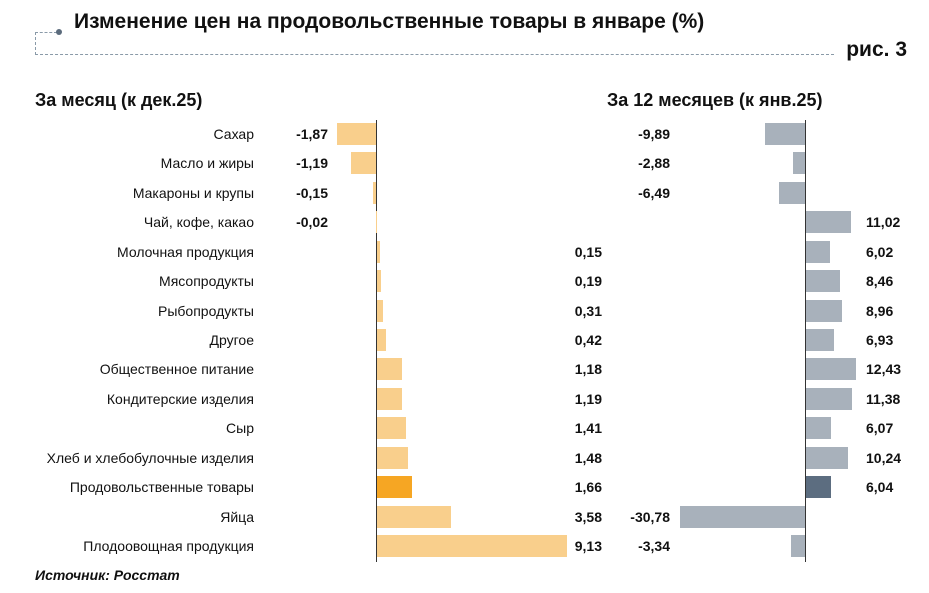 The width and height of the screenshot is (929, 593). I want to click on panel-title-year: За 12 месяцев (к янв.25), so click(715, 100).